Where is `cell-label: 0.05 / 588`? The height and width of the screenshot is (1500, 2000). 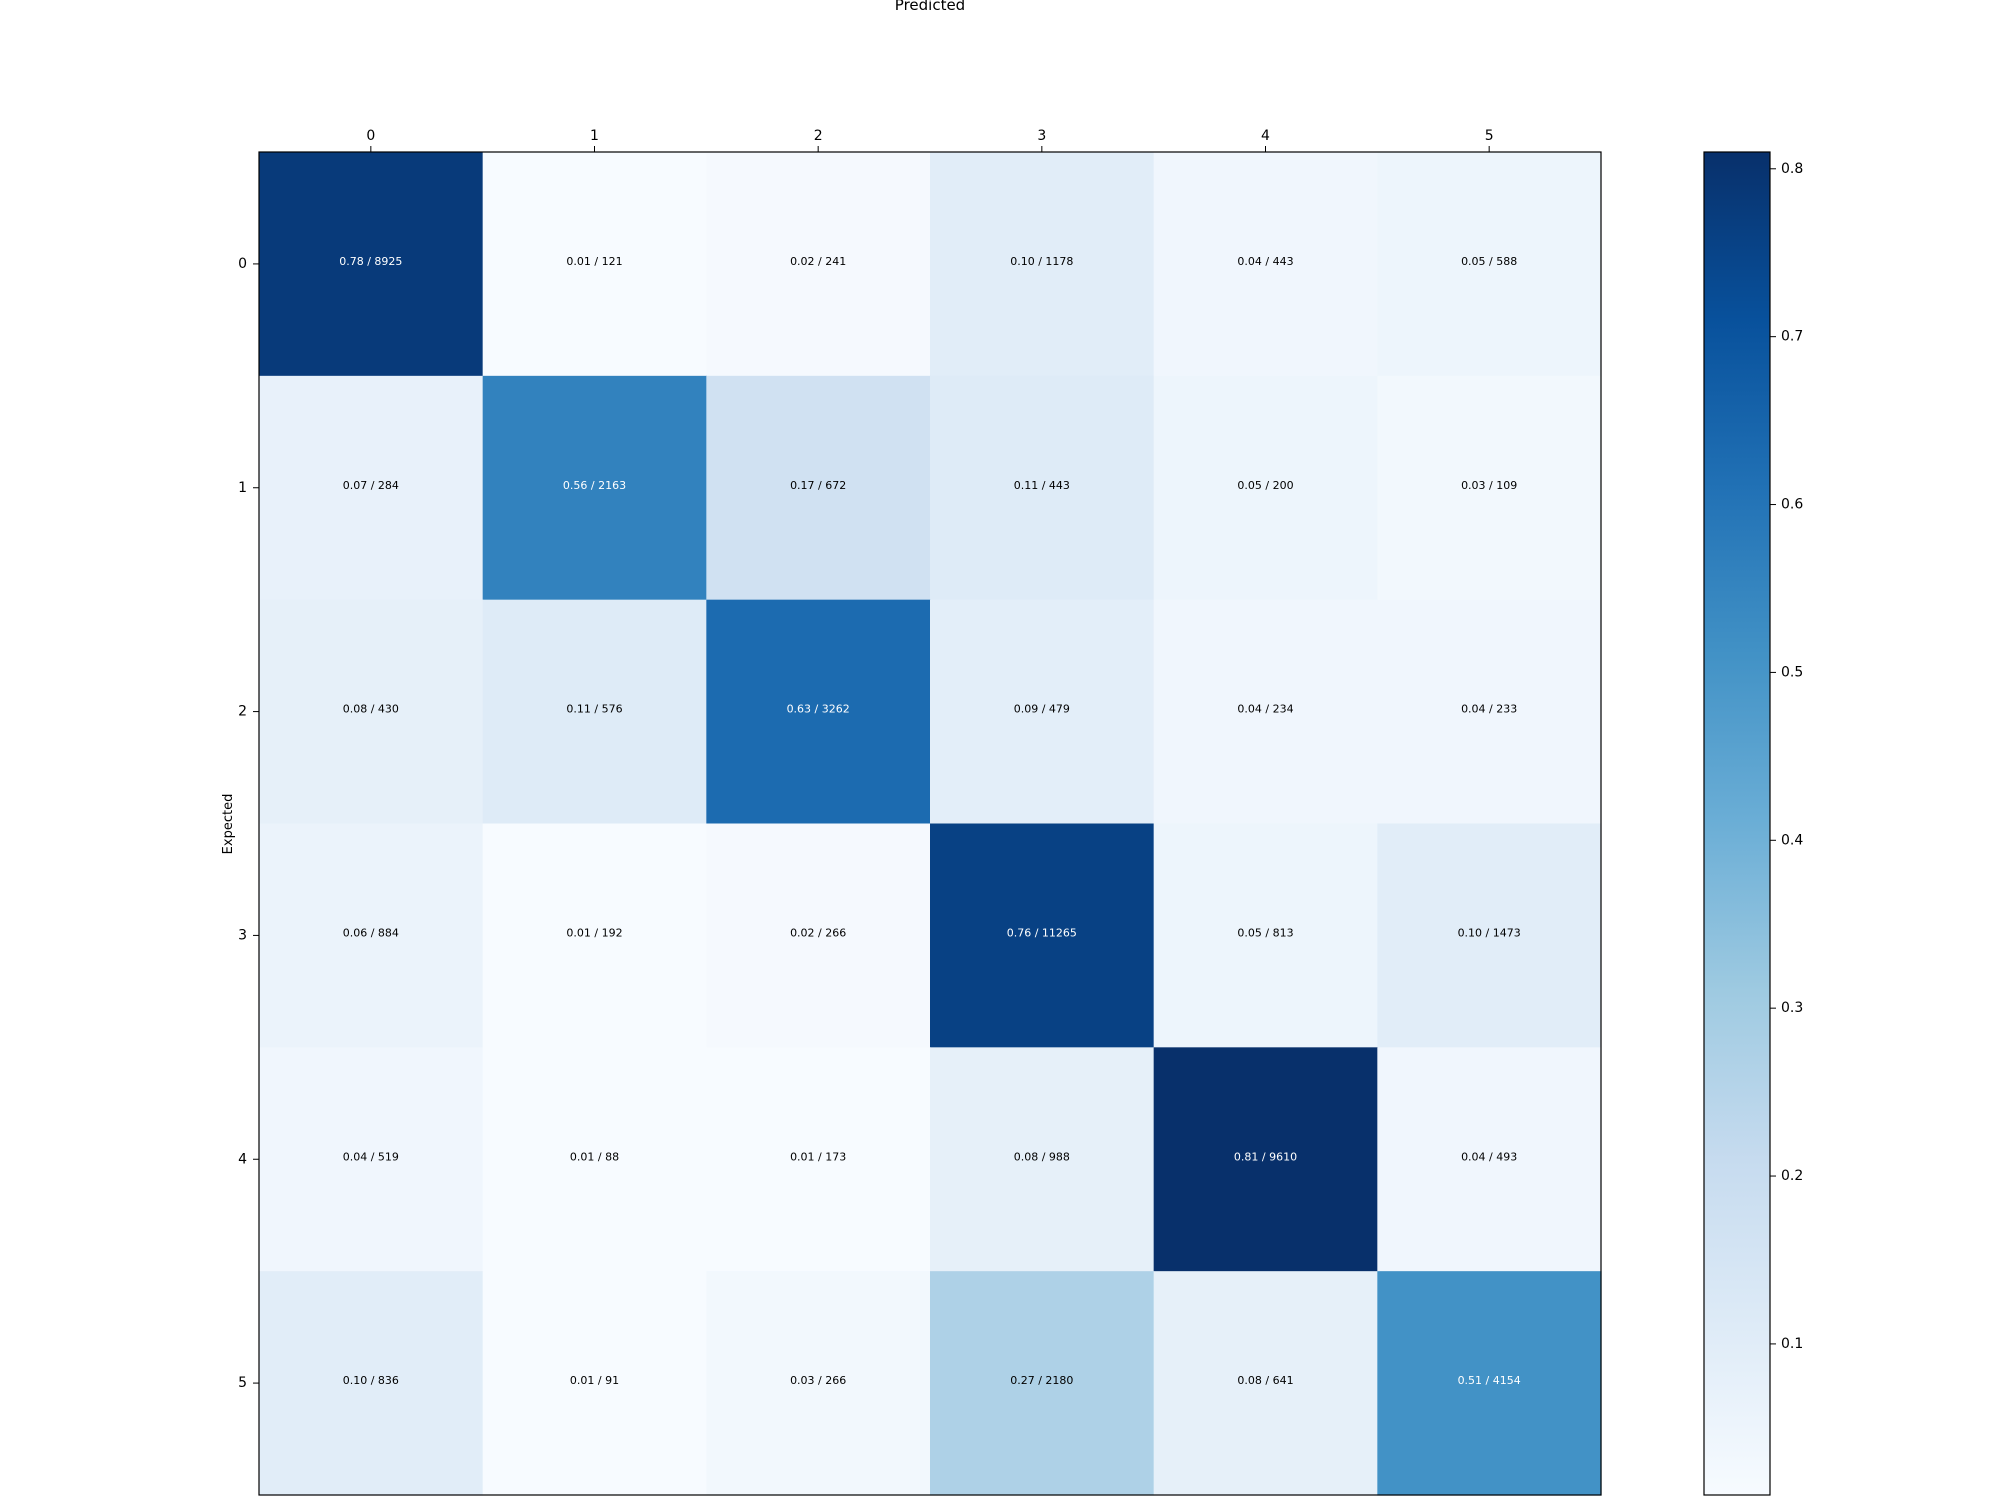
cell-label: 0.05 / 588 is located at coordinates (1489, 261).